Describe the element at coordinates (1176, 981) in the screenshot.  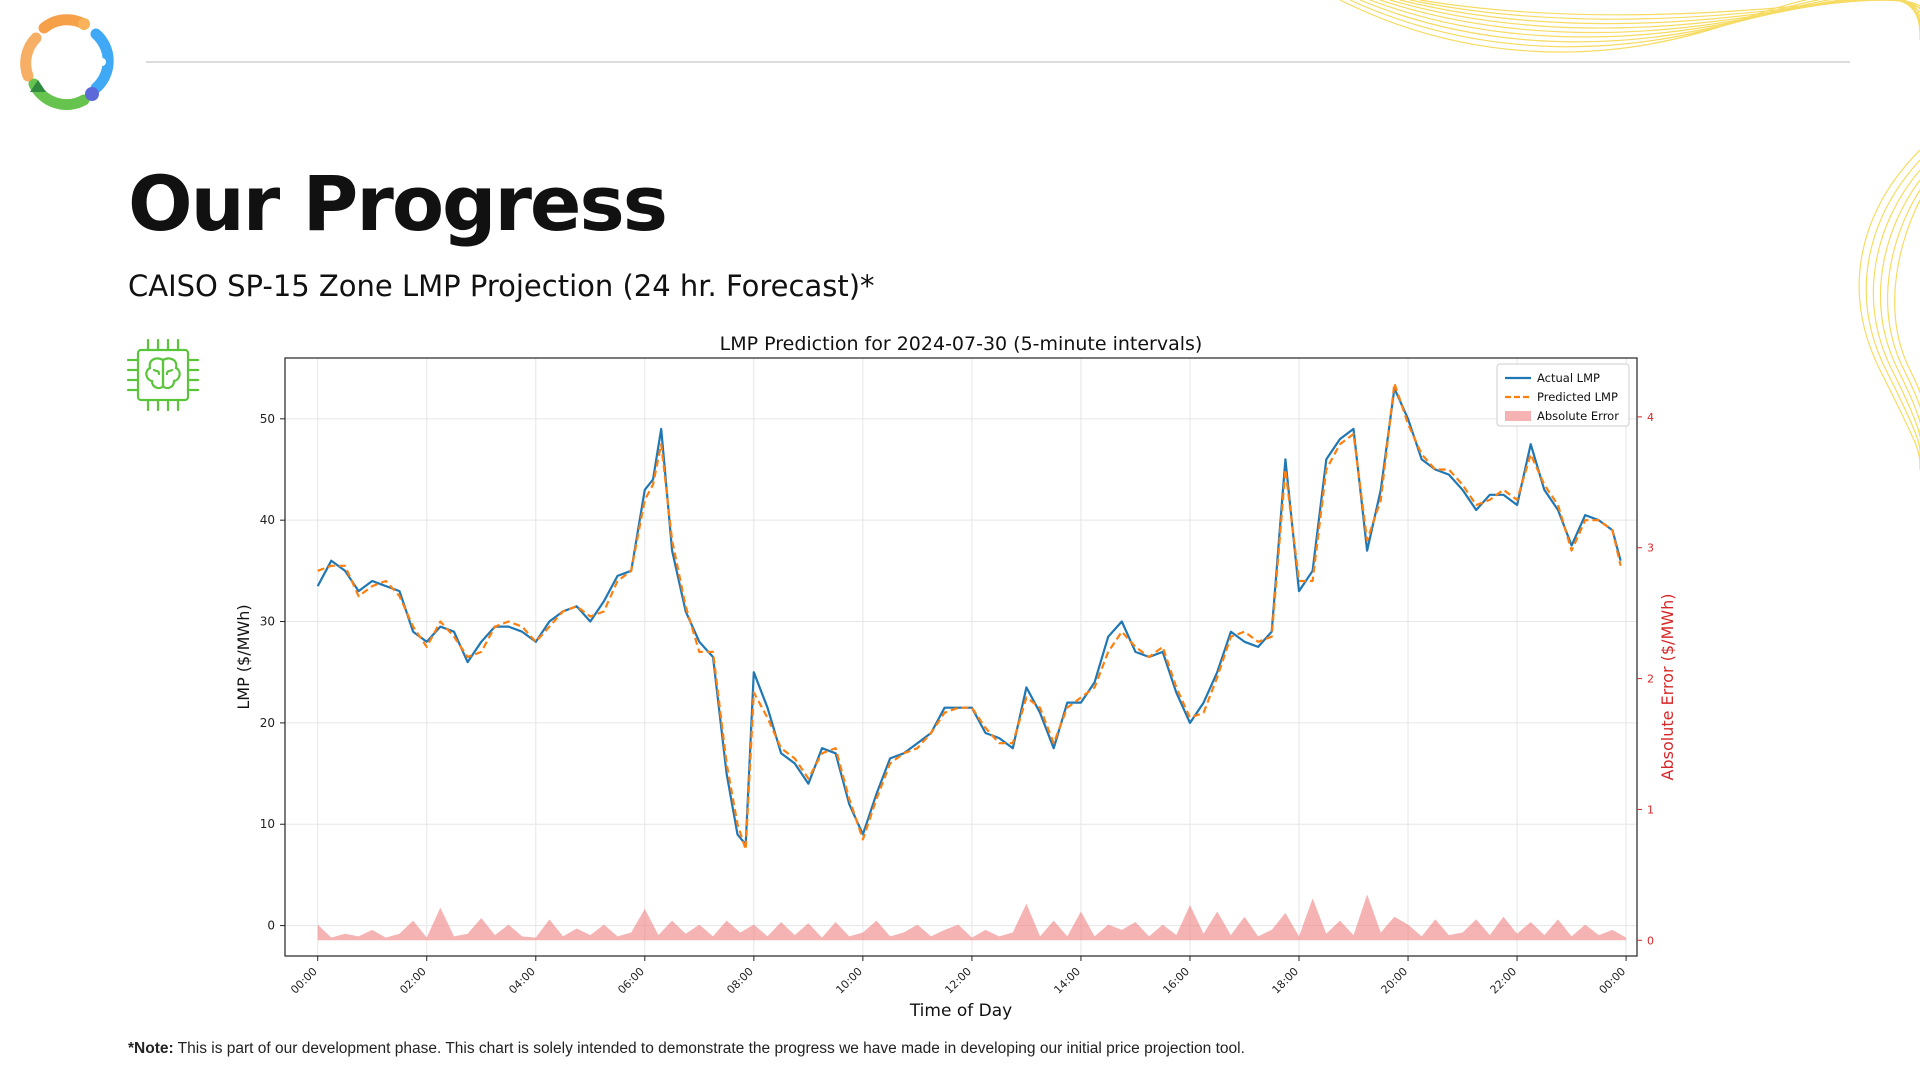
I see `x-tick-label: 16:00` at that location.